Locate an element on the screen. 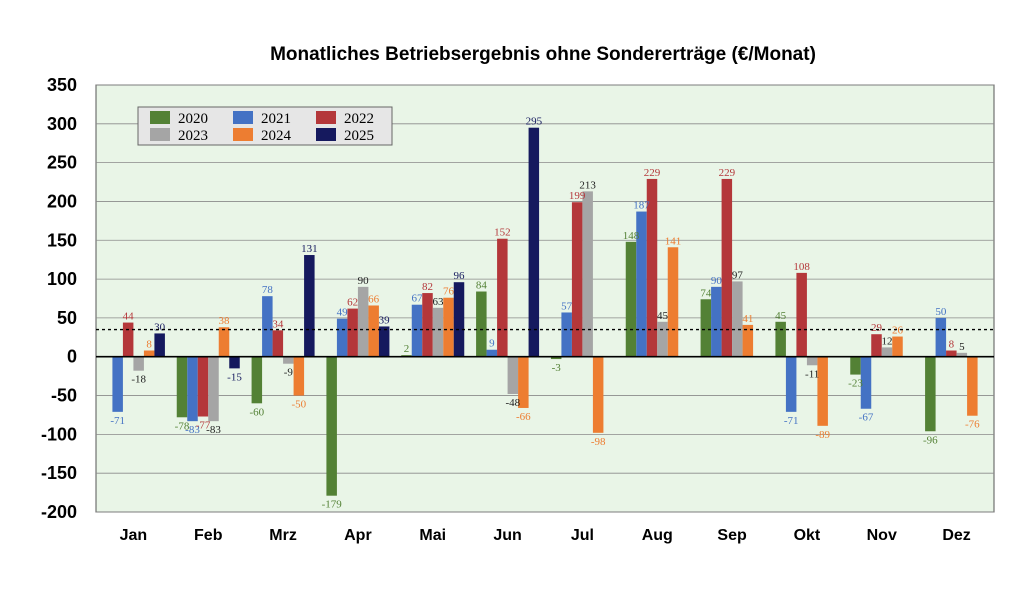 This screenshot has width=1024, height=597. data-label: 2 is located at coordinates (407, 349).